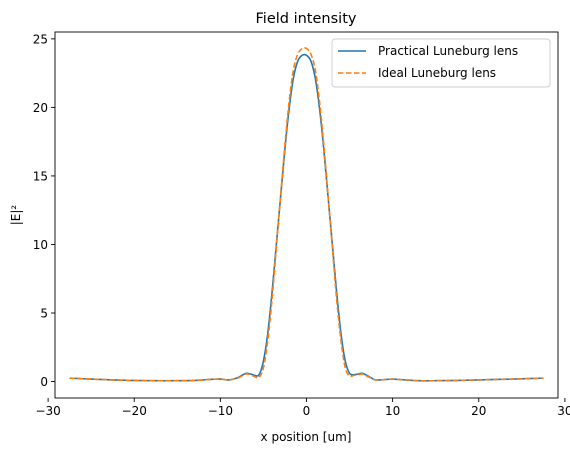 The height and width of the screenshot is (455, 570). Describe the element at coordinates (478, 411) in the screenshot. I see `x-tick-label: 20` at that location.